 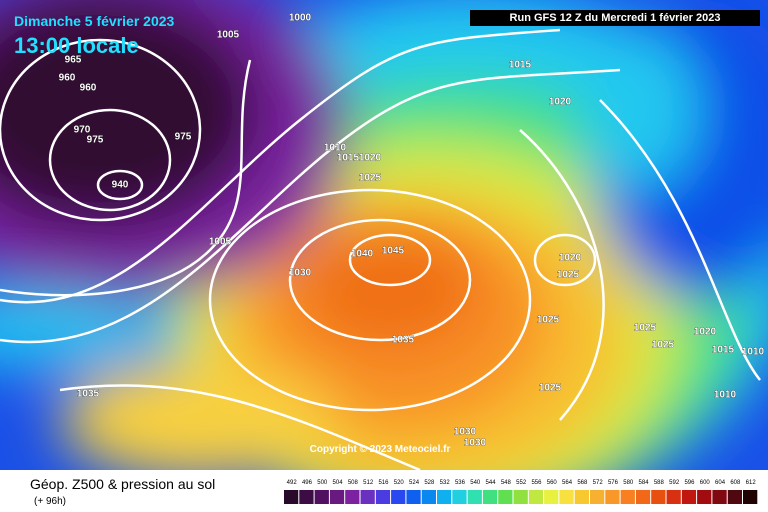 What do you see at coordinates (735, 483) in the screenshot?
I see `legend-label: 608` at bounding box center [735, 483].